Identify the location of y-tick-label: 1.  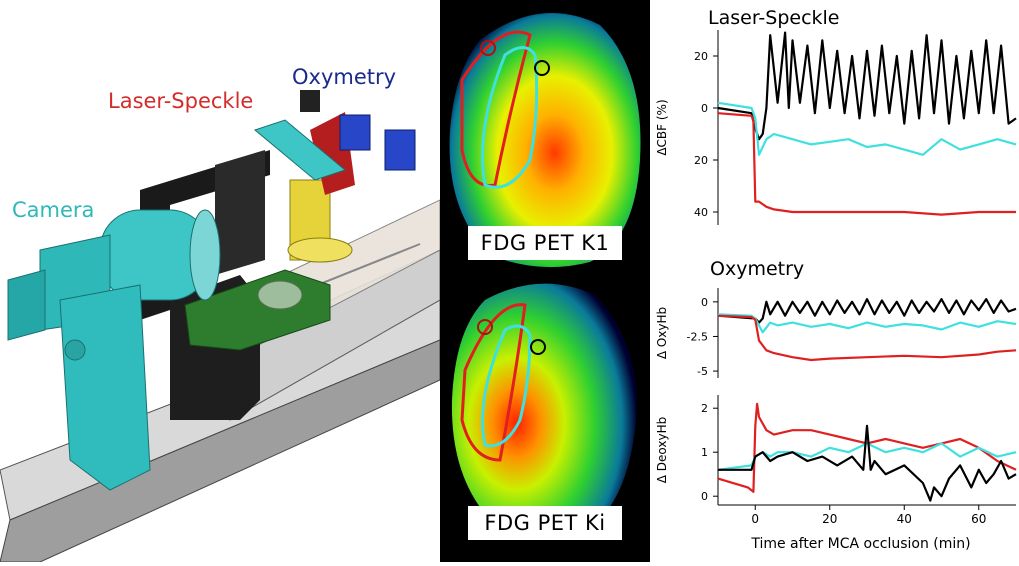
(704, 452).